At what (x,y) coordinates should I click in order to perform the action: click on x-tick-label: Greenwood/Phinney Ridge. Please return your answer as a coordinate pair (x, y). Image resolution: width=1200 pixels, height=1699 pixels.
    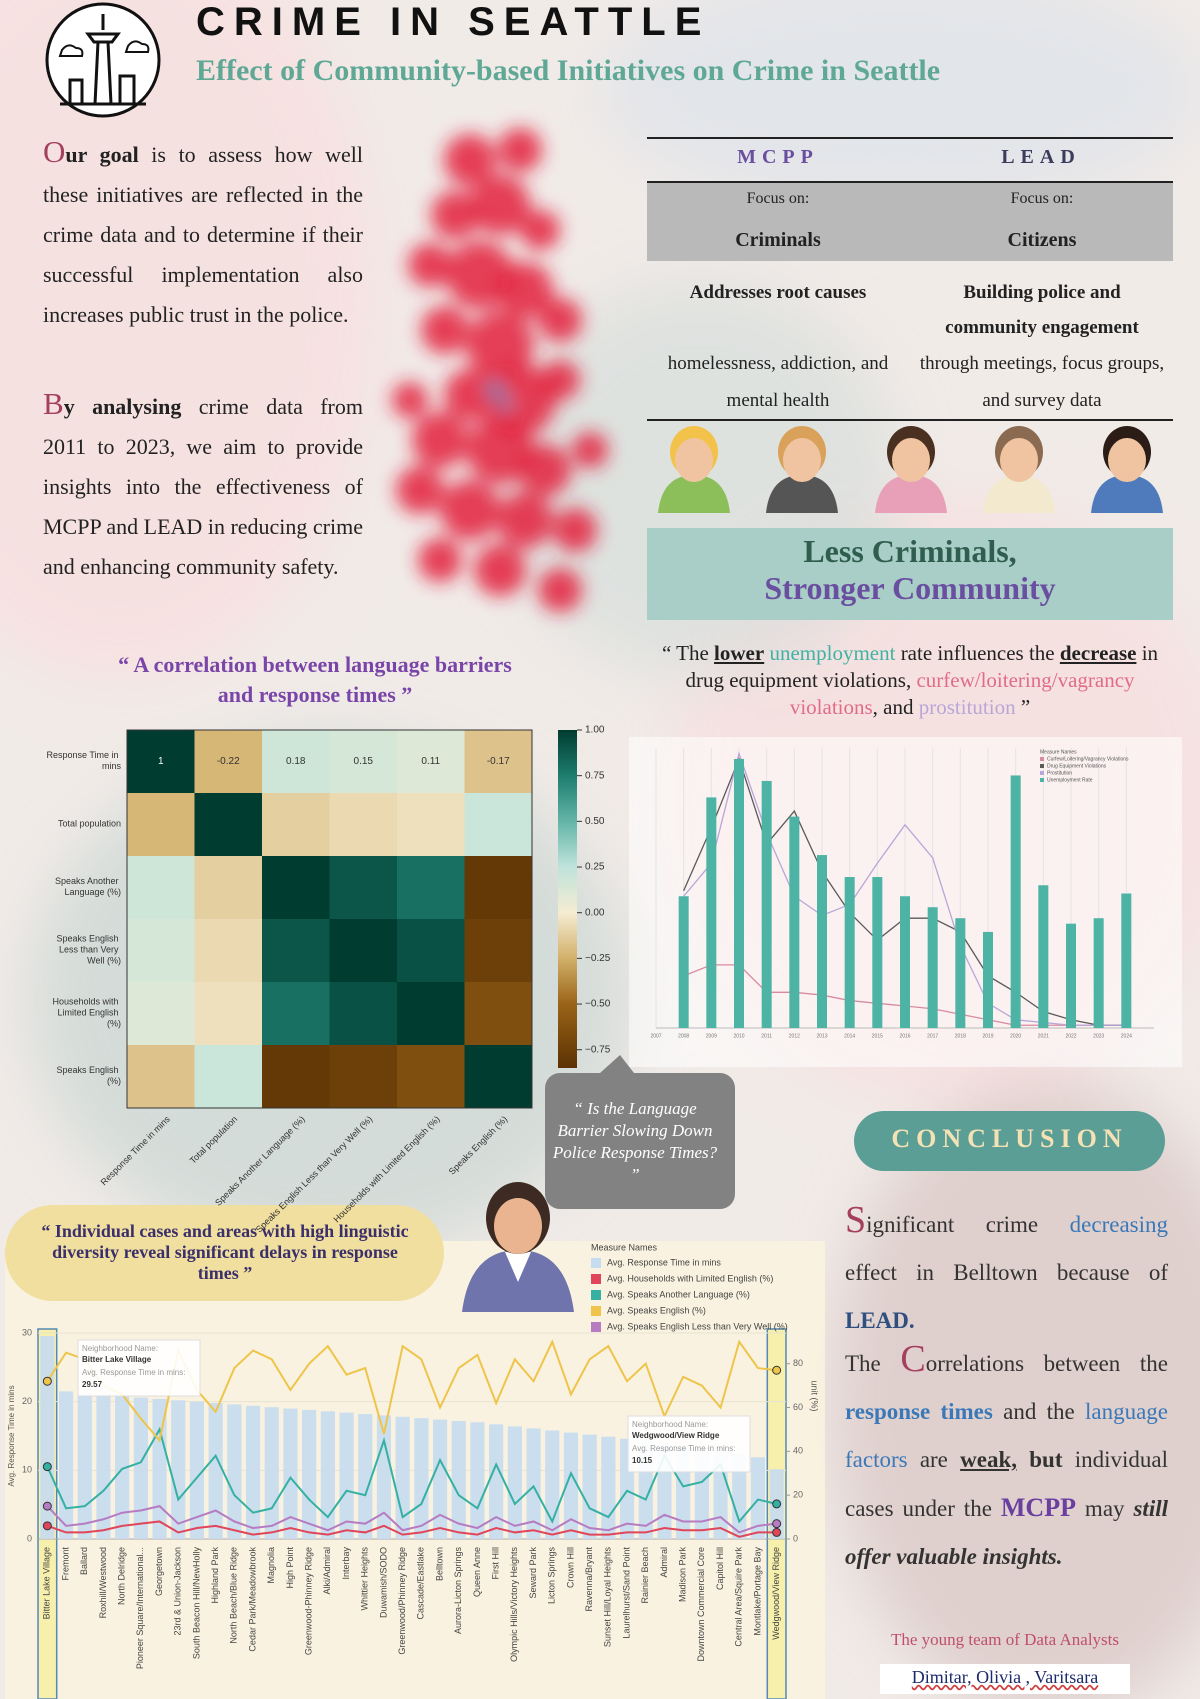
    Looking at the image, I should click on (402, 1601).